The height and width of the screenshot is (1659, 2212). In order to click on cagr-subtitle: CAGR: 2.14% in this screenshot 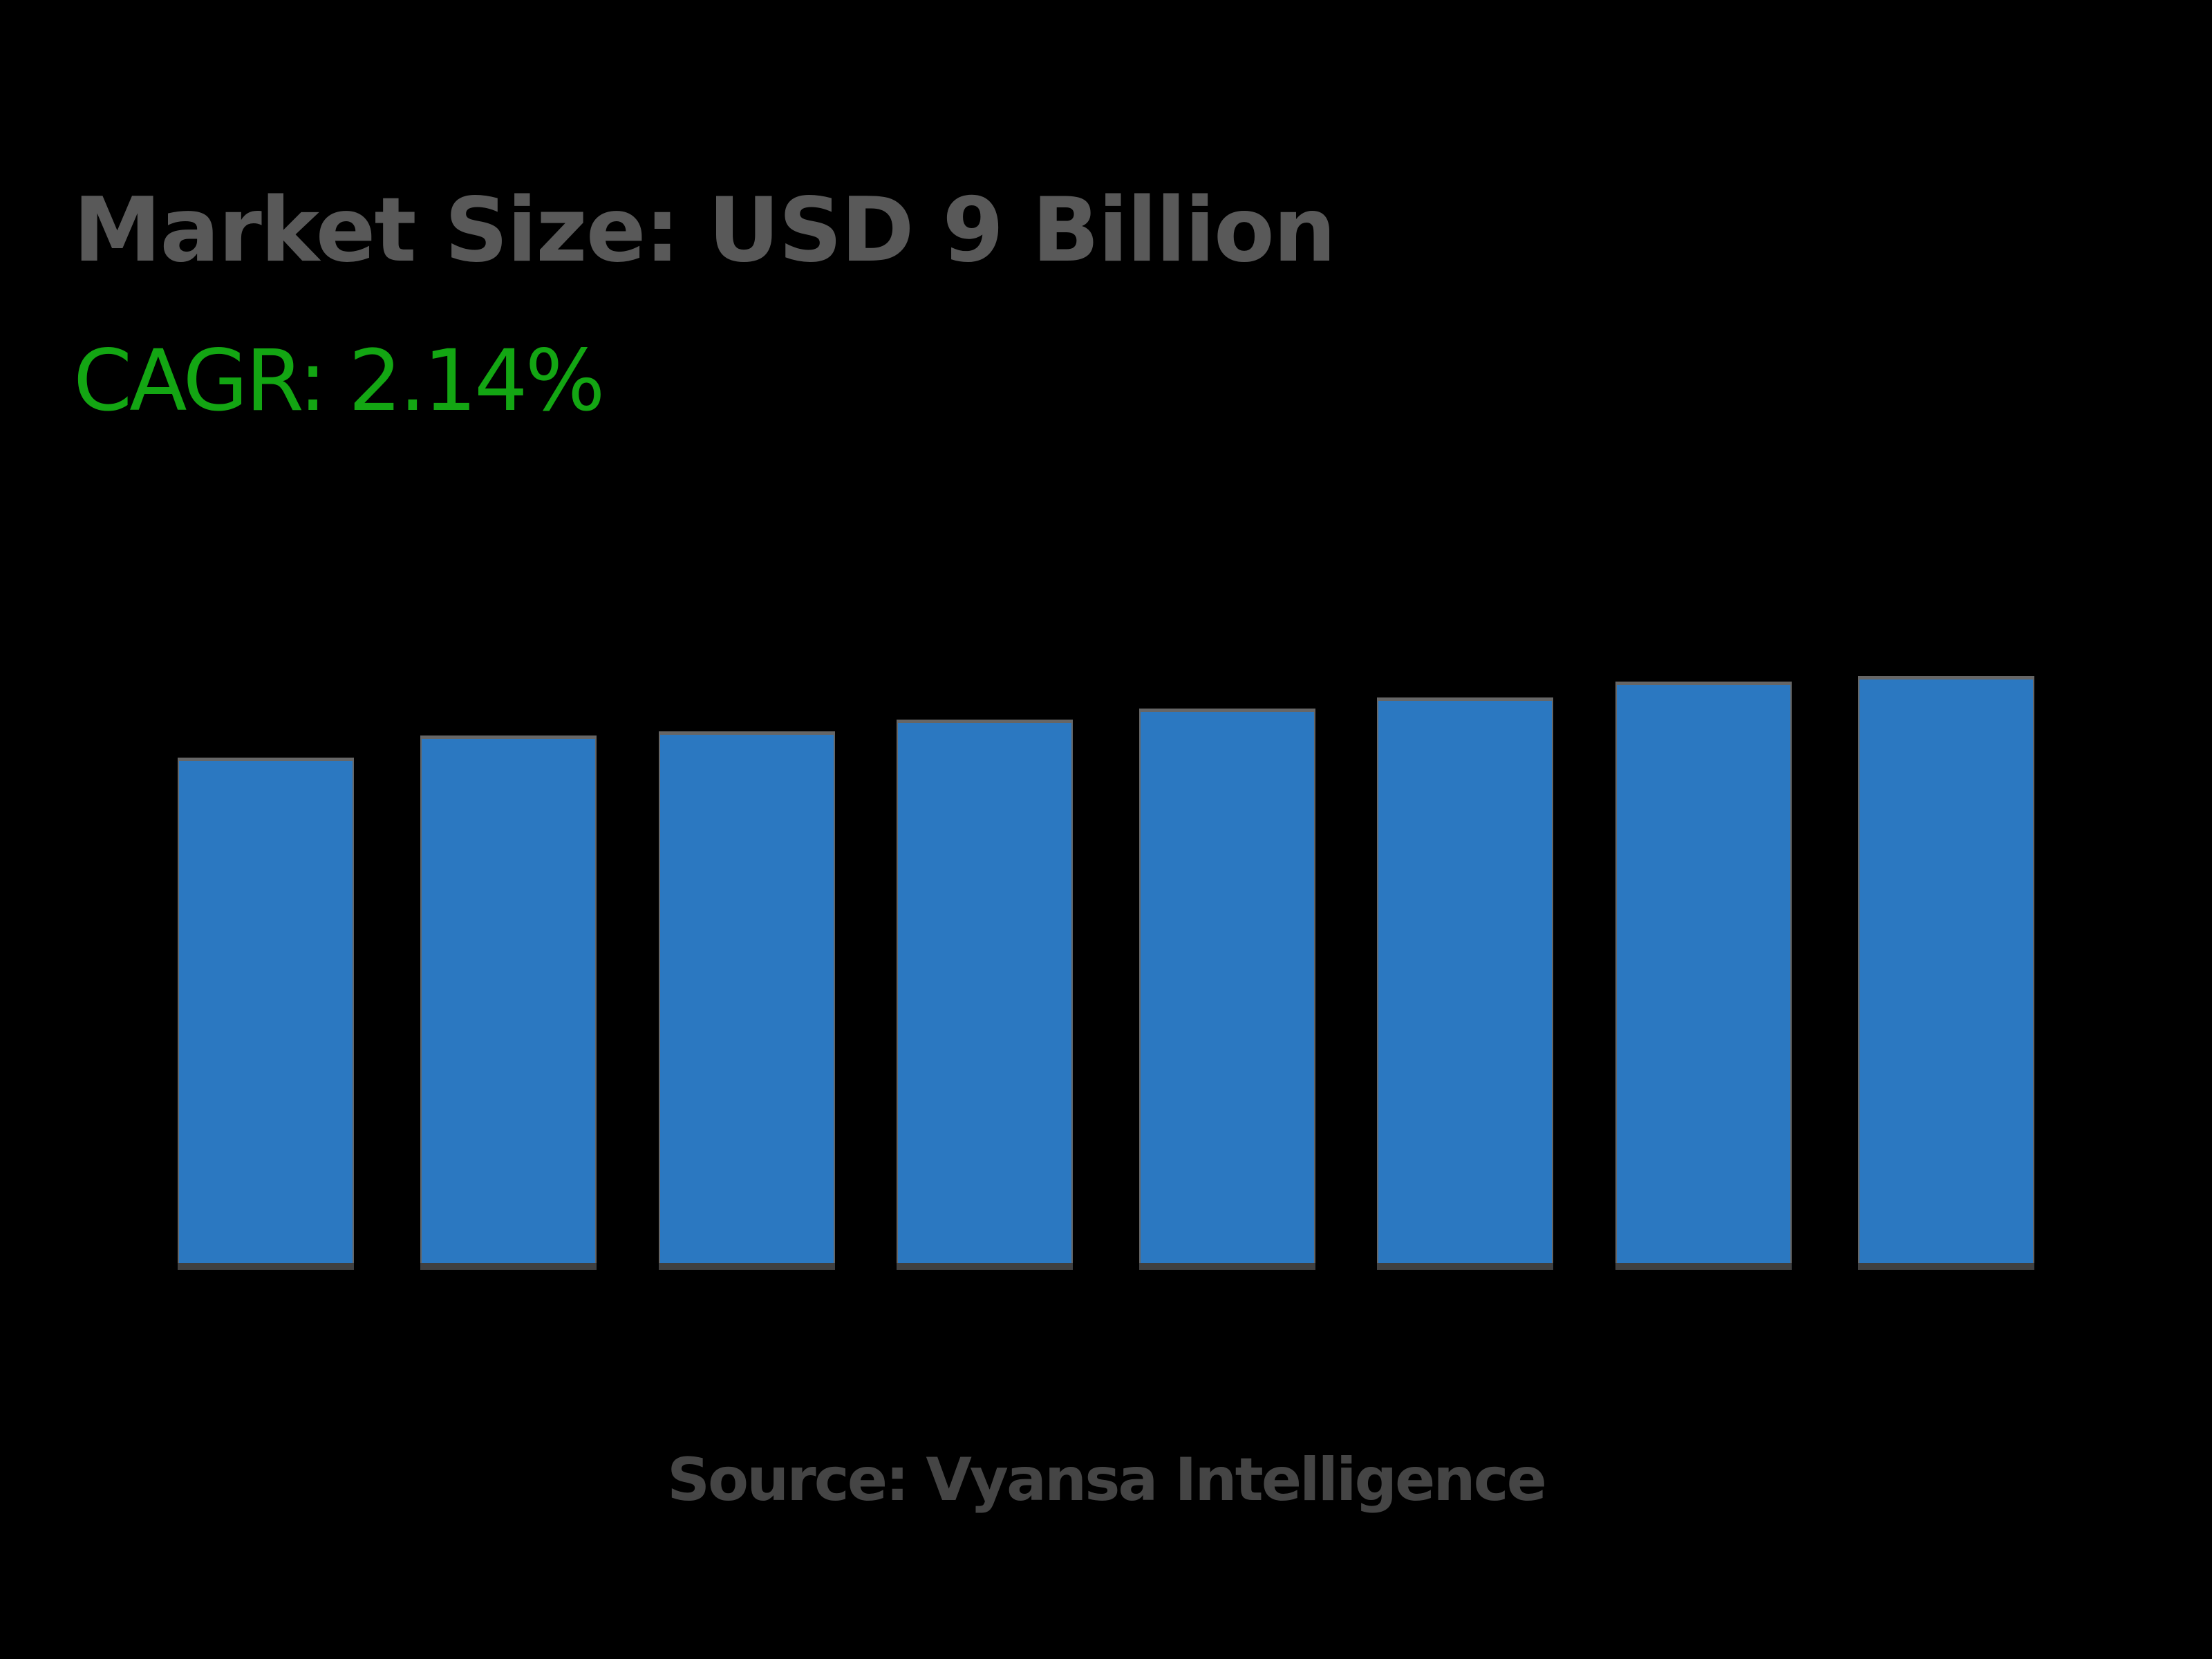, I will do `click(339, 381)`.